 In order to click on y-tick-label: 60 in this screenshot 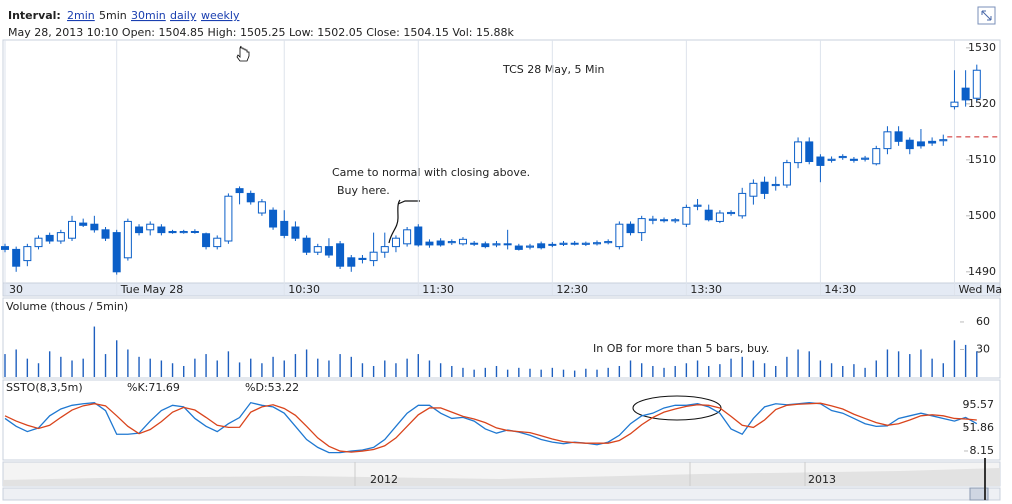, I will do `click(983, 321)`.